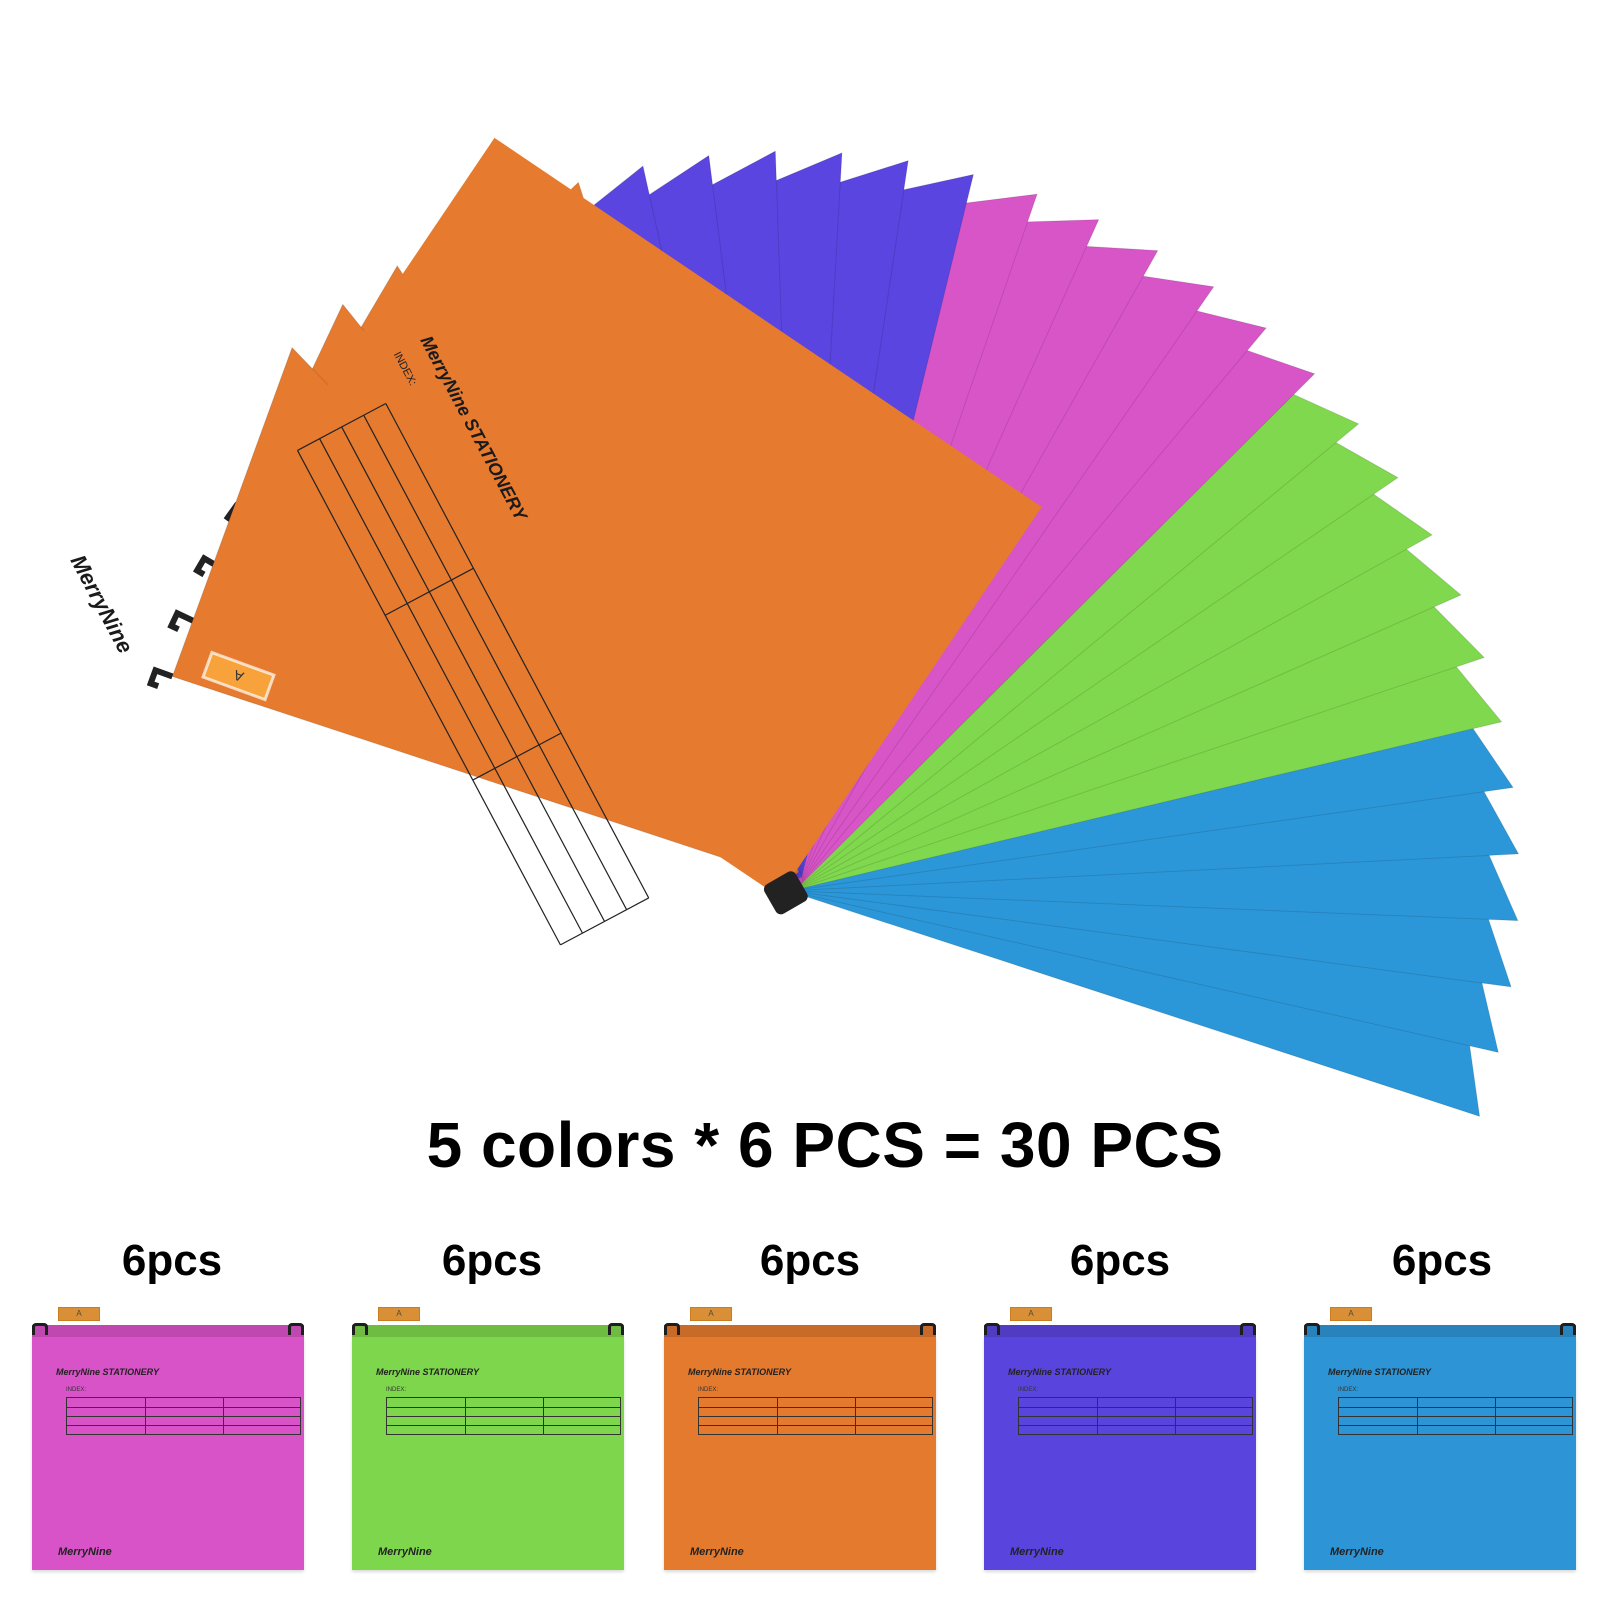  Describe the element at coordinates (238, 676) in the screenshot. I see `index-tab` at that location.